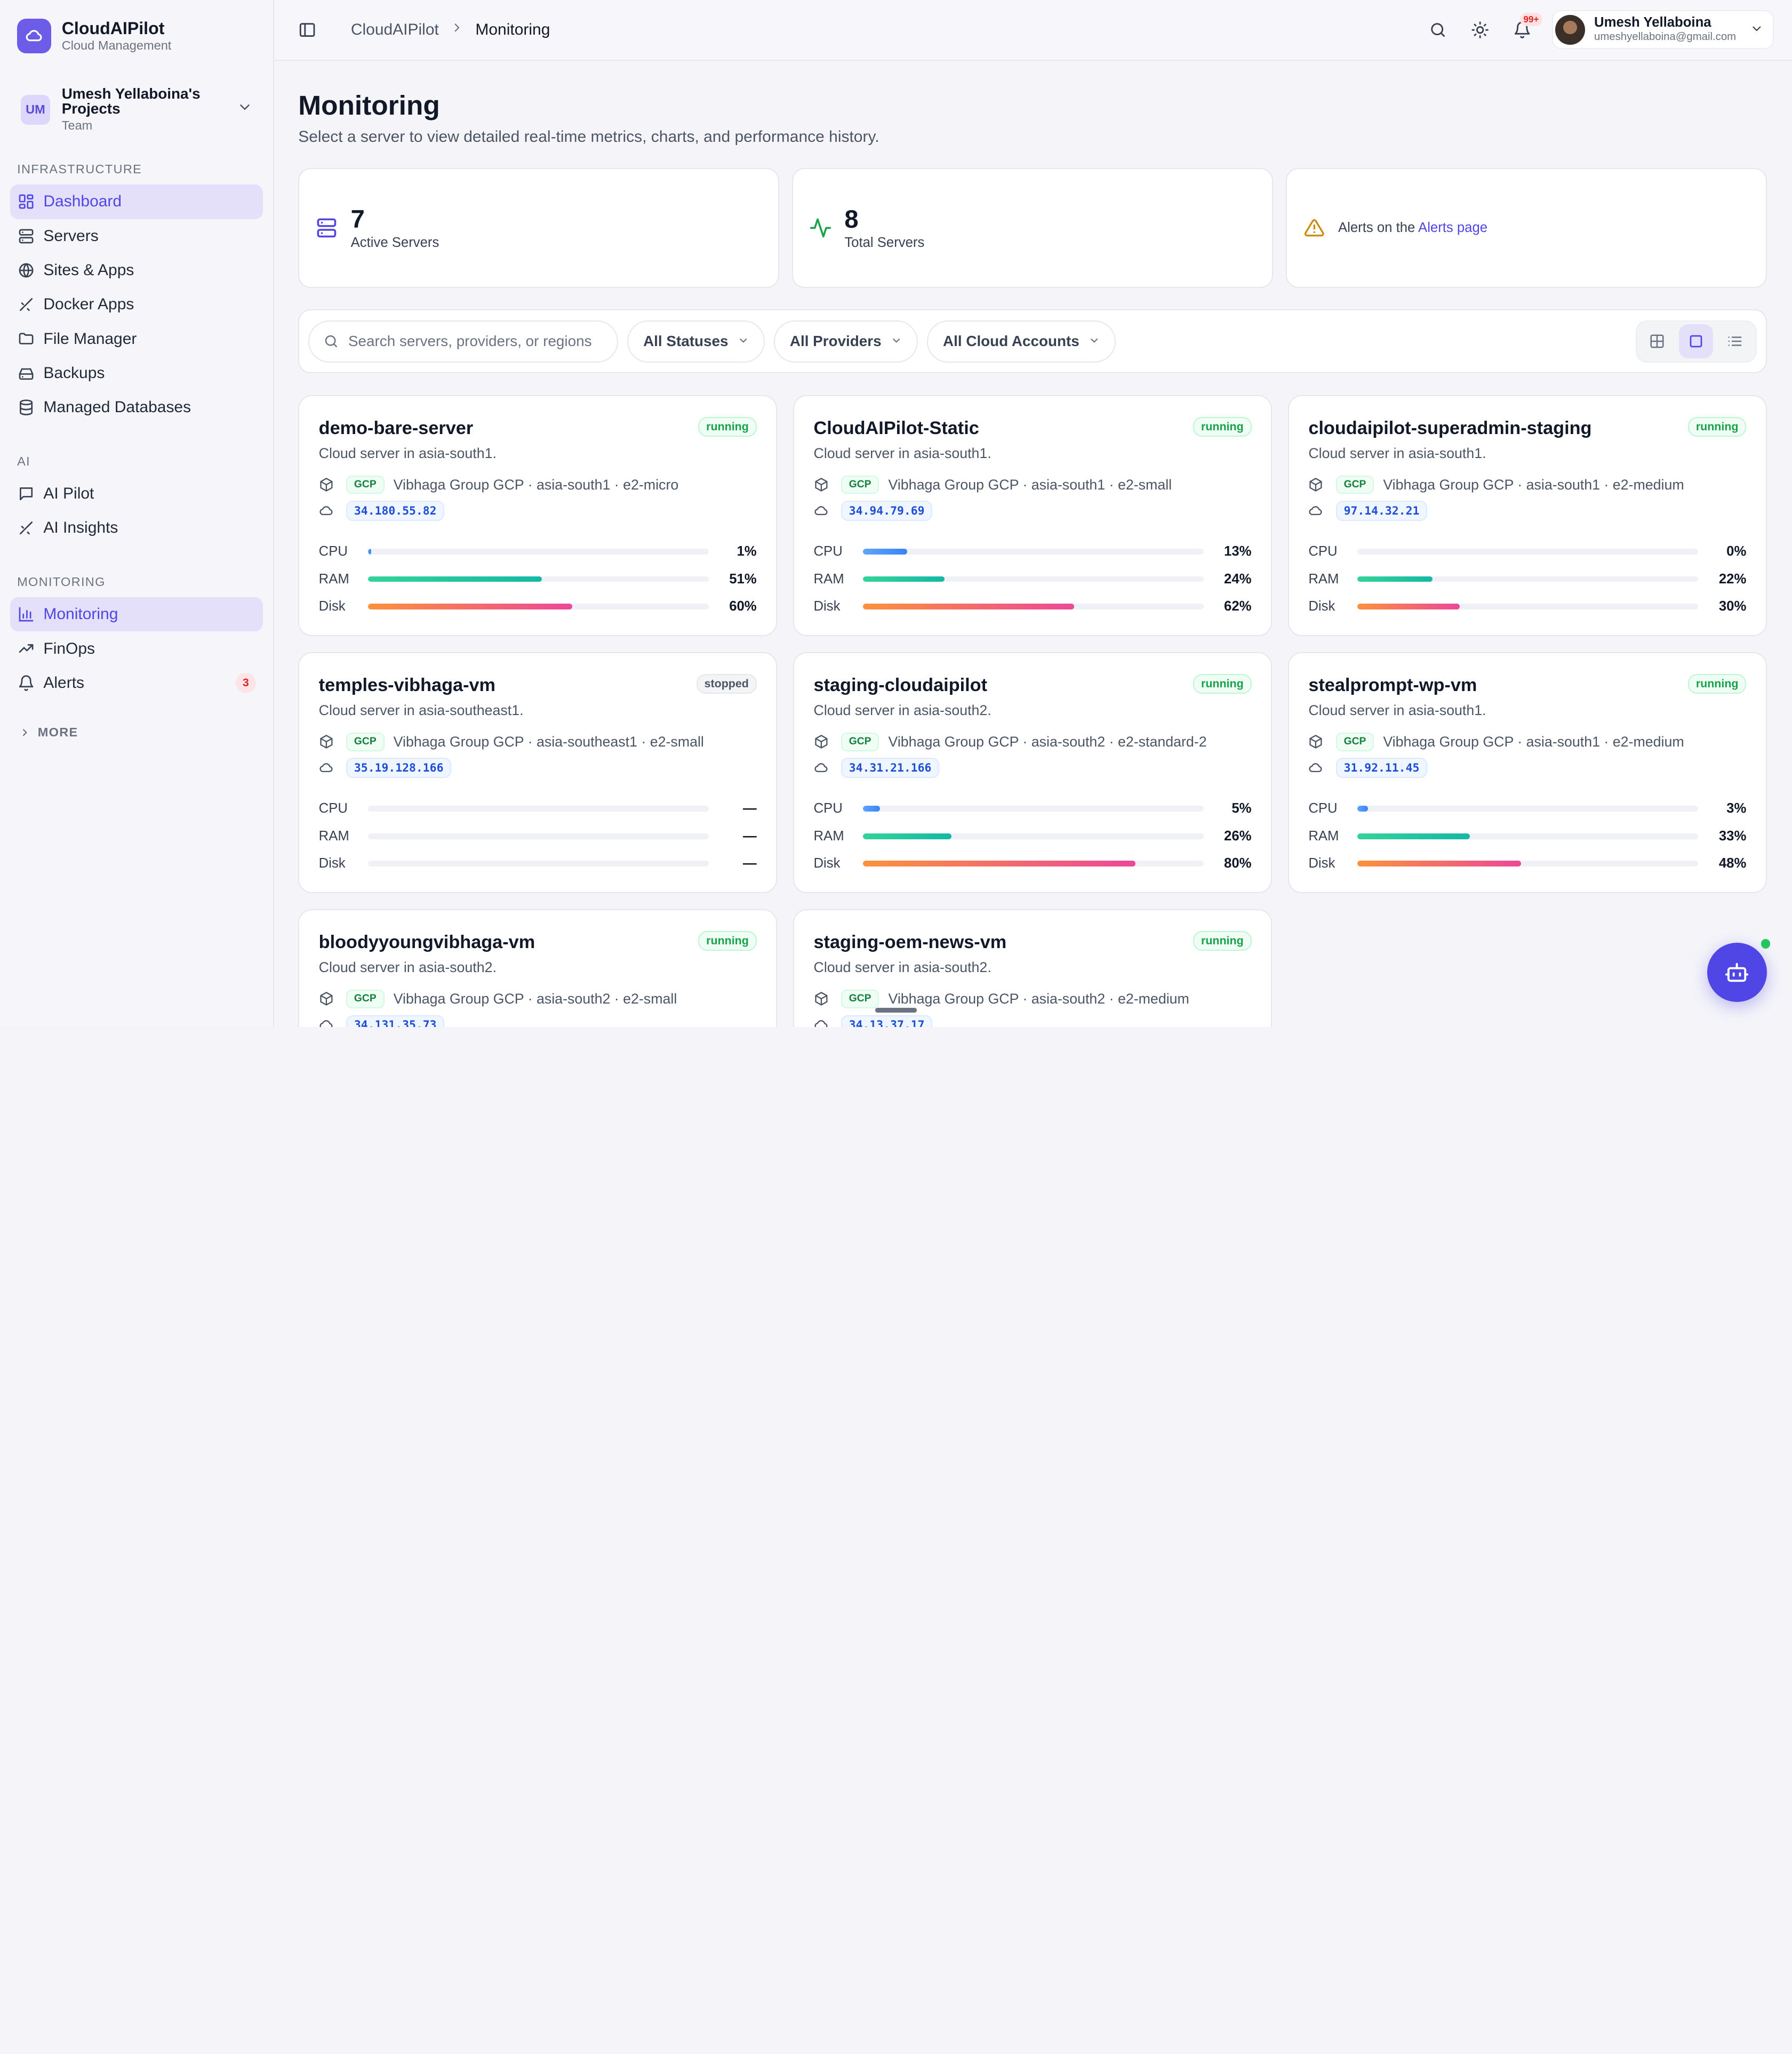 This screenshot has height=2054, width=1792. I want to click on server-description: Cloud server in asia-southeast1., so click(421, 711).